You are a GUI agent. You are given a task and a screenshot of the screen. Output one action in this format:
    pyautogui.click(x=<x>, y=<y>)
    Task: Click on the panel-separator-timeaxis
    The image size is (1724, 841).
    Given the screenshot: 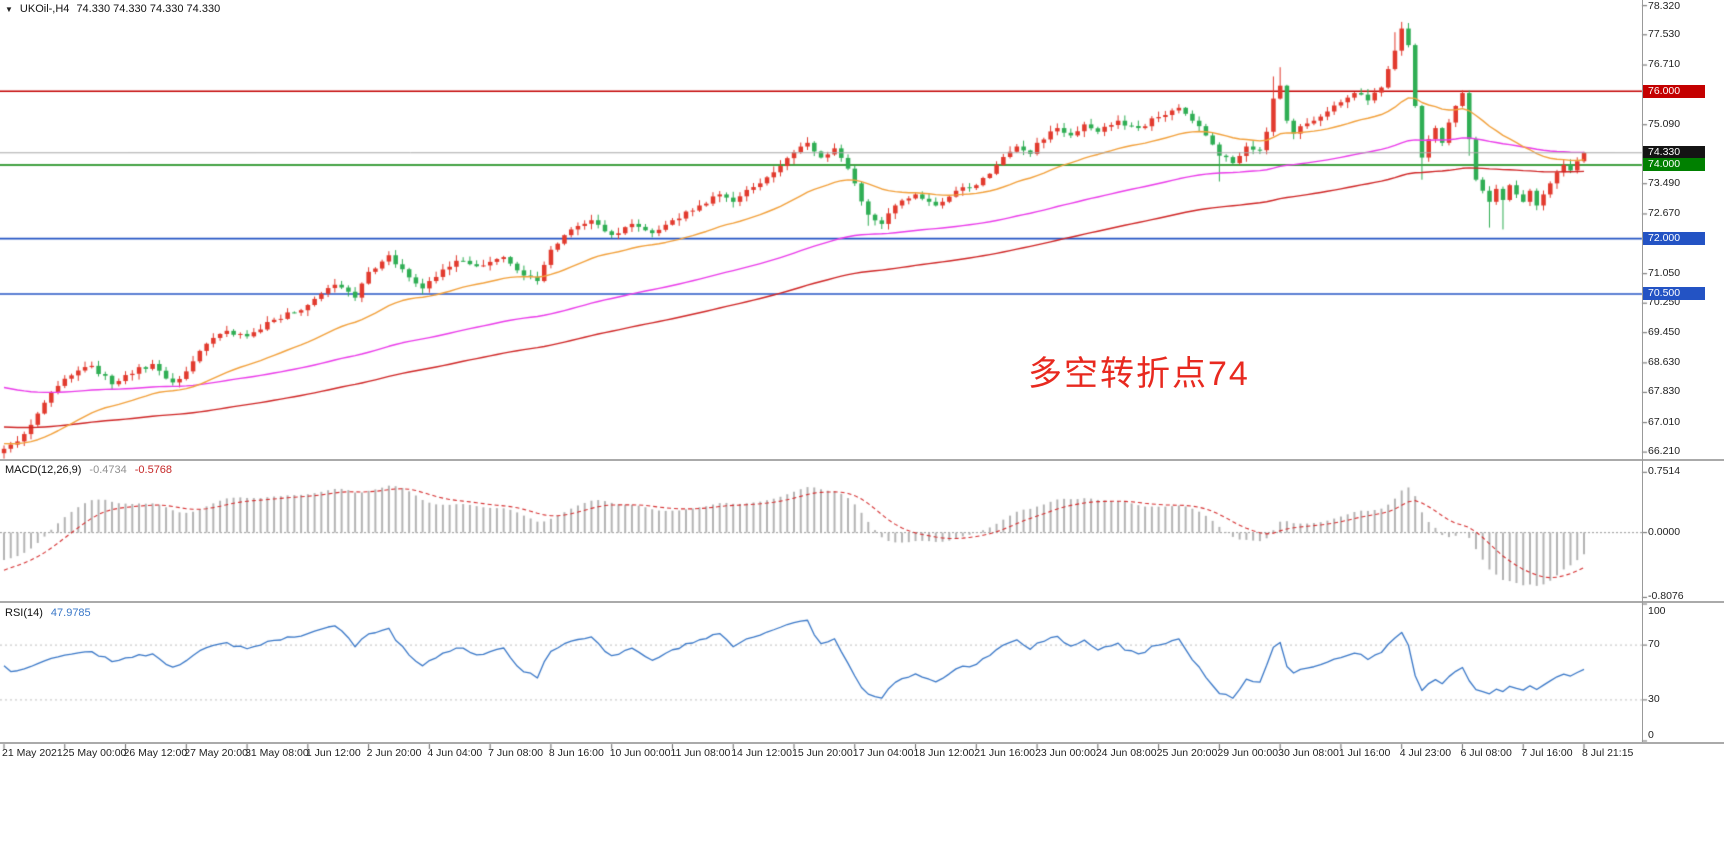 What is the action you would take?
    pyautogui.click(x=862, y=743)
    